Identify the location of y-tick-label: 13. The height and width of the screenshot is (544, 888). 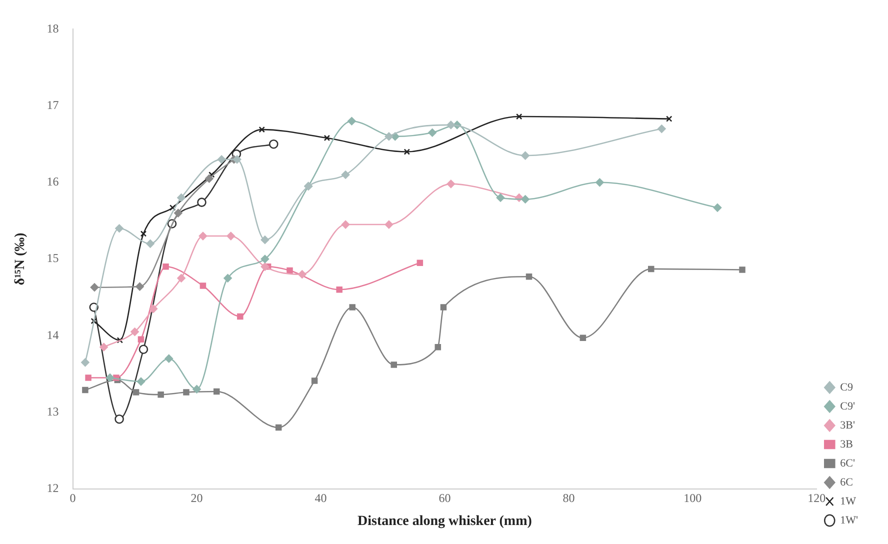
(52, 411).